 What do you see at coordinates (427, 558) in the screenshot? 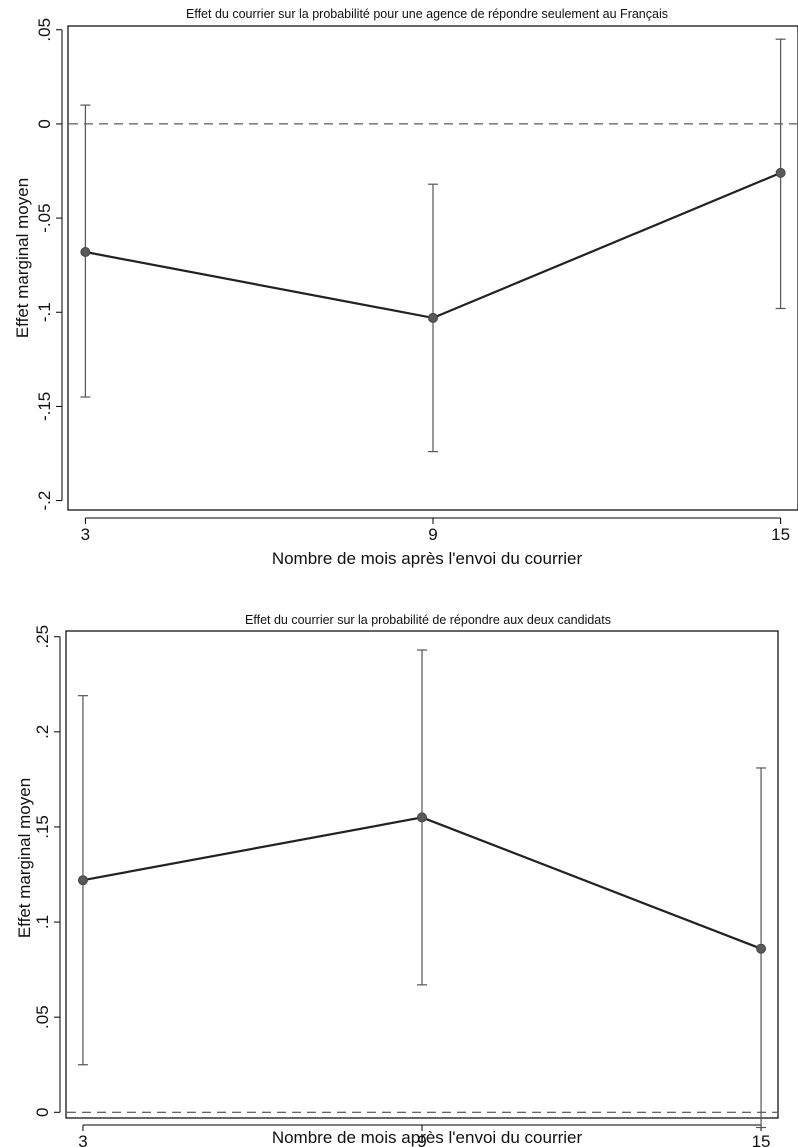
I see `chart-1-x-axis-title: Nombre de mois après l'envoi du courrier` at bounding box center [427, 558].